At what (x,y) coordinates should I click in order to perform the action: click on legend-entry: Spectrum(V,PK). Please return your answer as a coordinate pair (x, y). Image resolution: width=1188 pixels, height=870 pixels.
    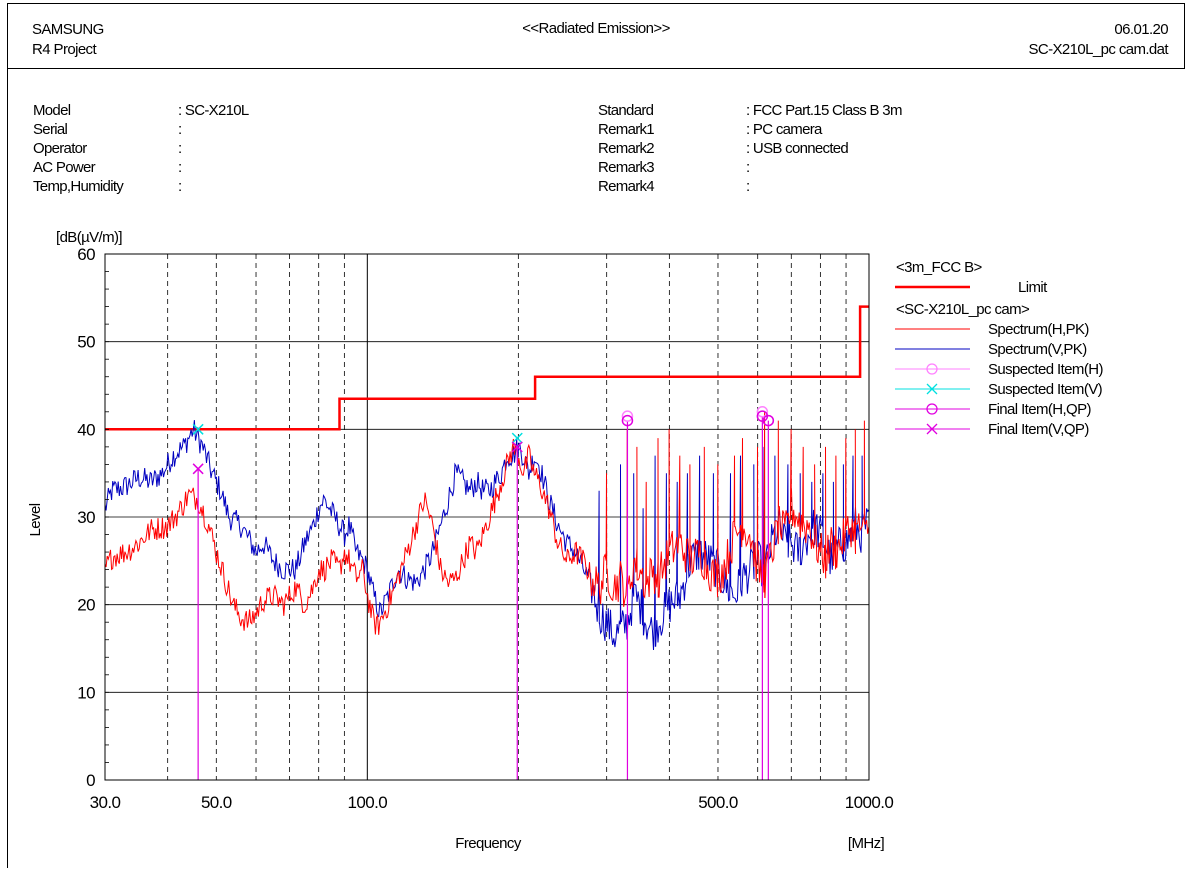
    Looking at the image, I should click on (1037, 349).